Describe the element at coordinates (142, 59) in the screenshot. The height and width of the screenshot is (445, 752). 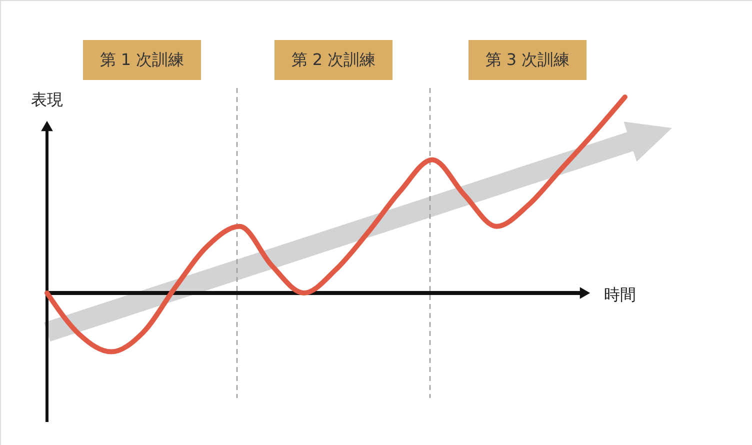
I see `text: 第 1 次訓練` at that location.